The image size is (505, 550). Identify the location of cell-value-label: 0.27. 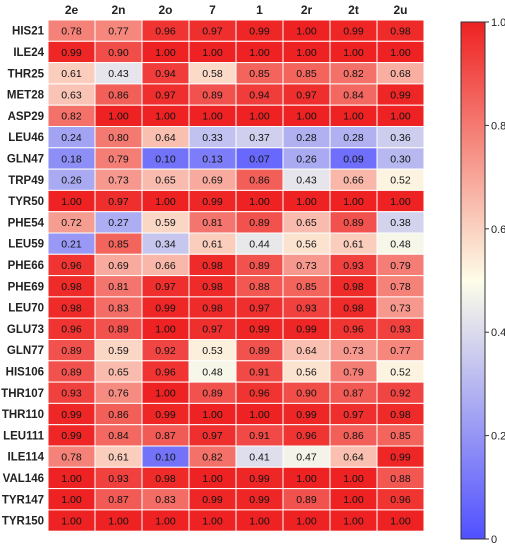
(118, 223).